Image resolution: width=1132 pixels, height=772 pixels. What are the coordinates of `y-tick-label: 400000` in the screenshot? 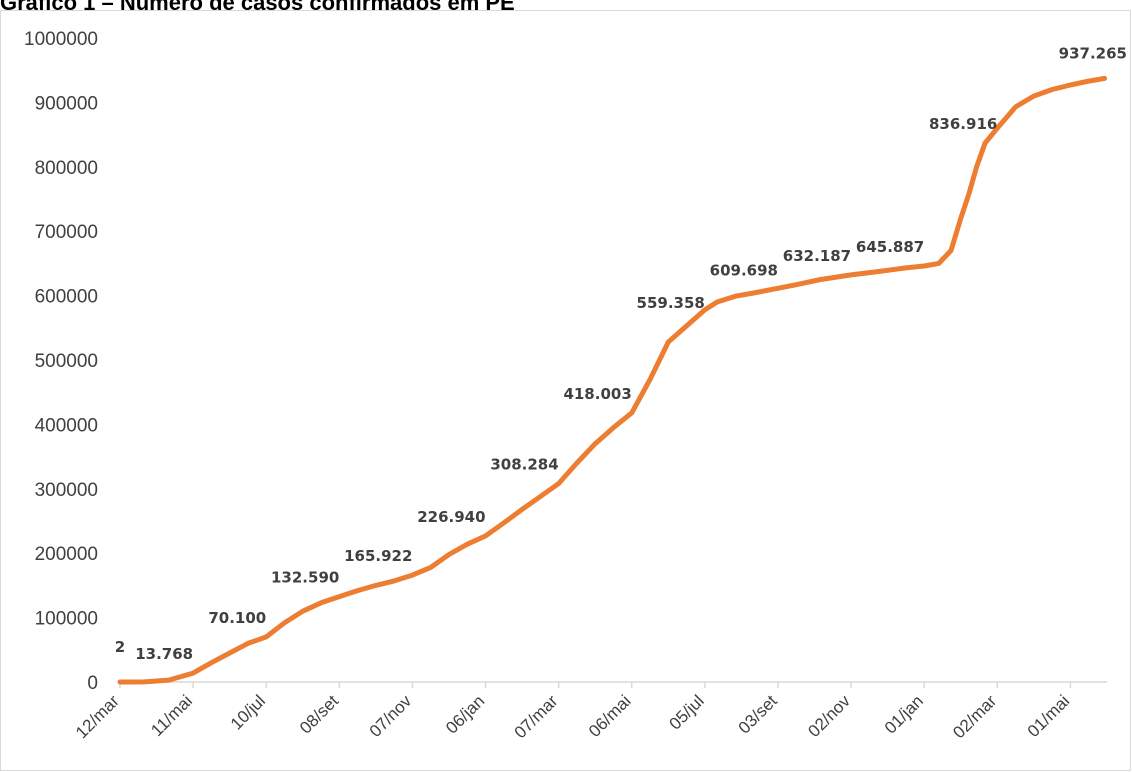 It's located at (66, 425).